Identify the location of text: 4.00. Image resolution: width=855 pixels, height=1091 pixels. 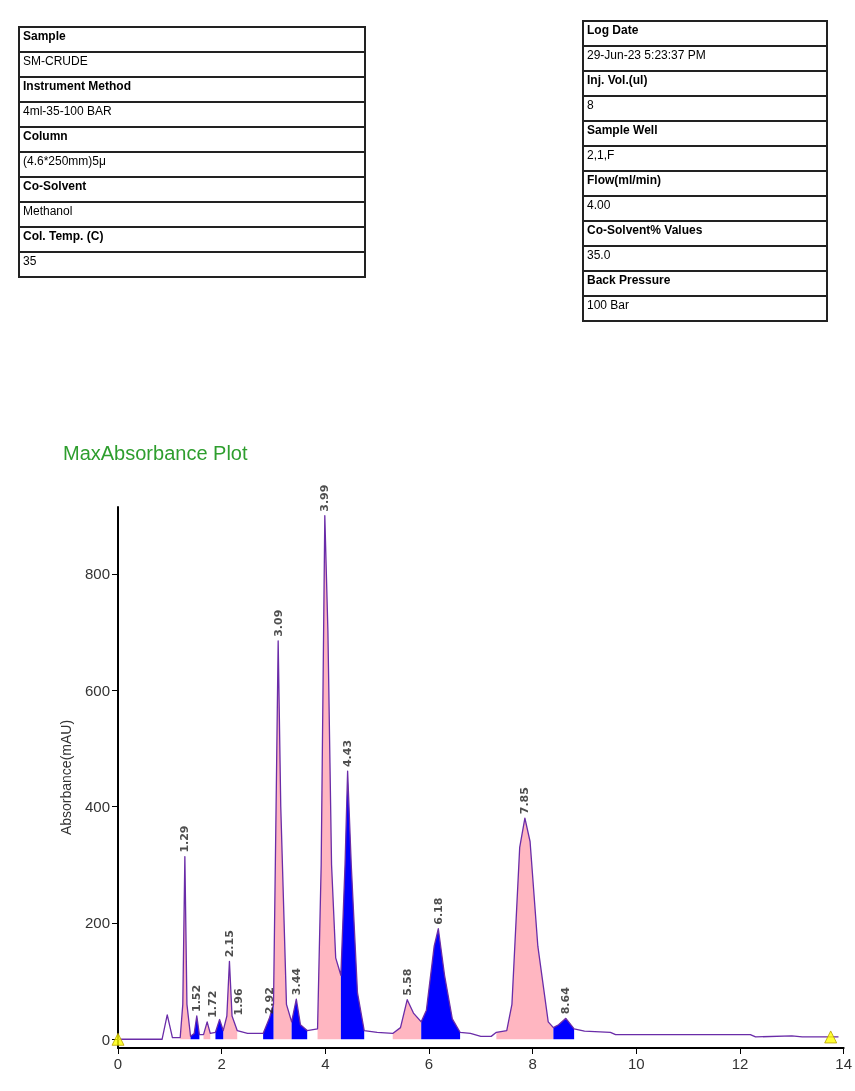
(705, 208).